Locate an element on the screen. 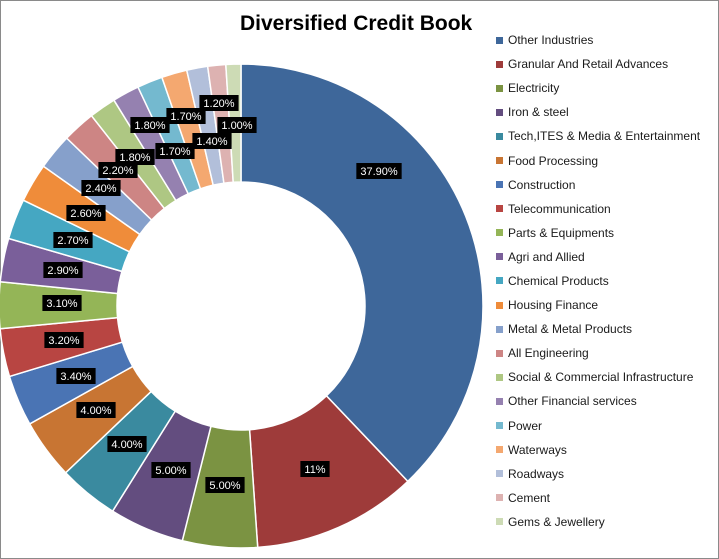 The width and height of the screenshot is (719, 559). data-label-construction: 3.40% is located at coordinates (76, 376).